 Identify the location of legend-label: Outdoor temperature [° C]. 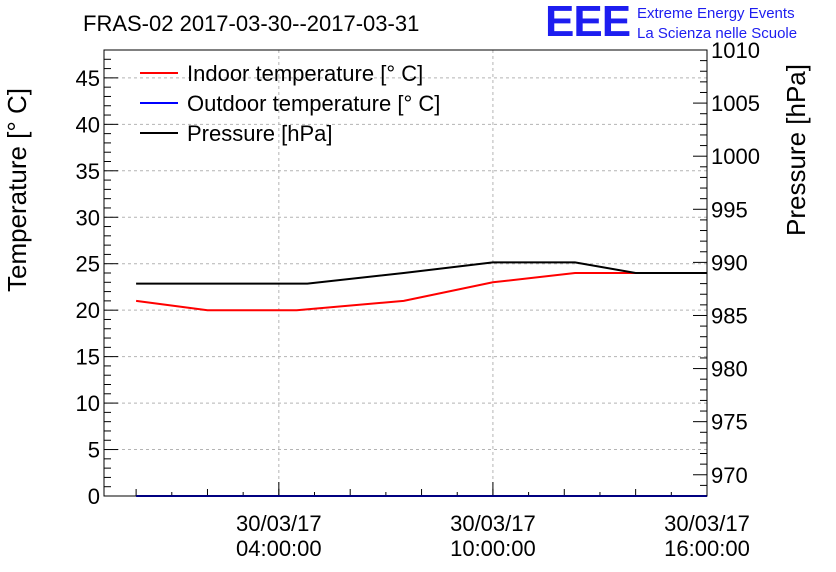
(313, 103).